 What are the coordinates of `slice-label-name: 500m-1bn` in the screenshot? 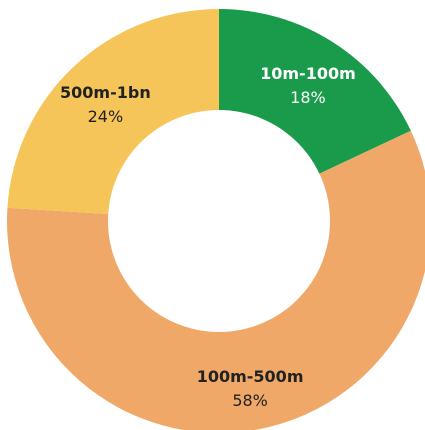 It's located at (105, 92).